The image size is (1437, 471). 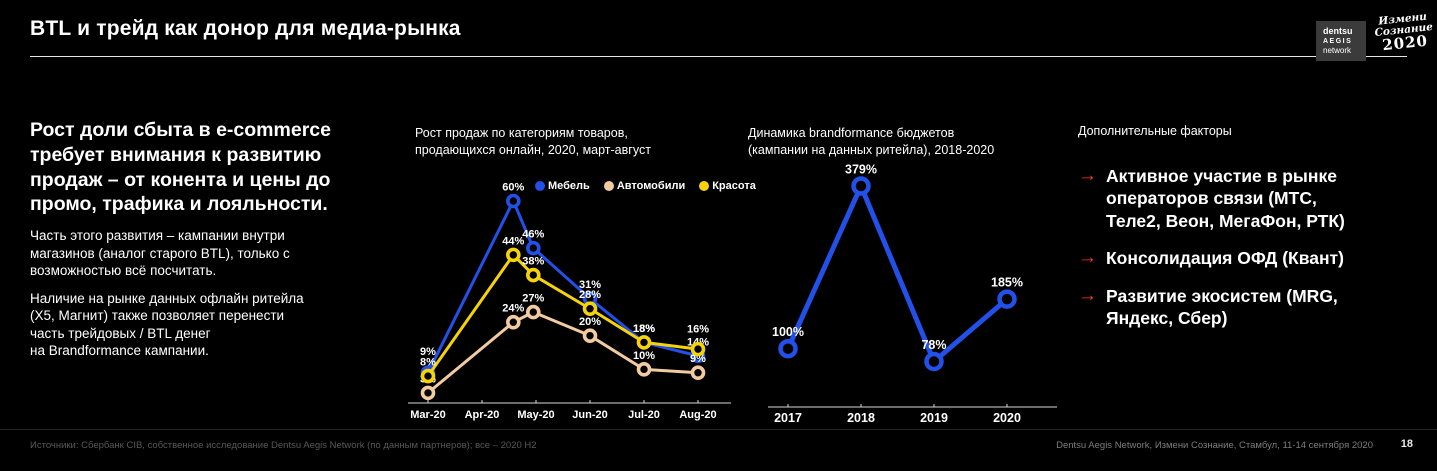 What do you see at coordinates (1007, 283) in the screenshot?
I see `data-point-label: 185%` at bounding box center [1007, 283].